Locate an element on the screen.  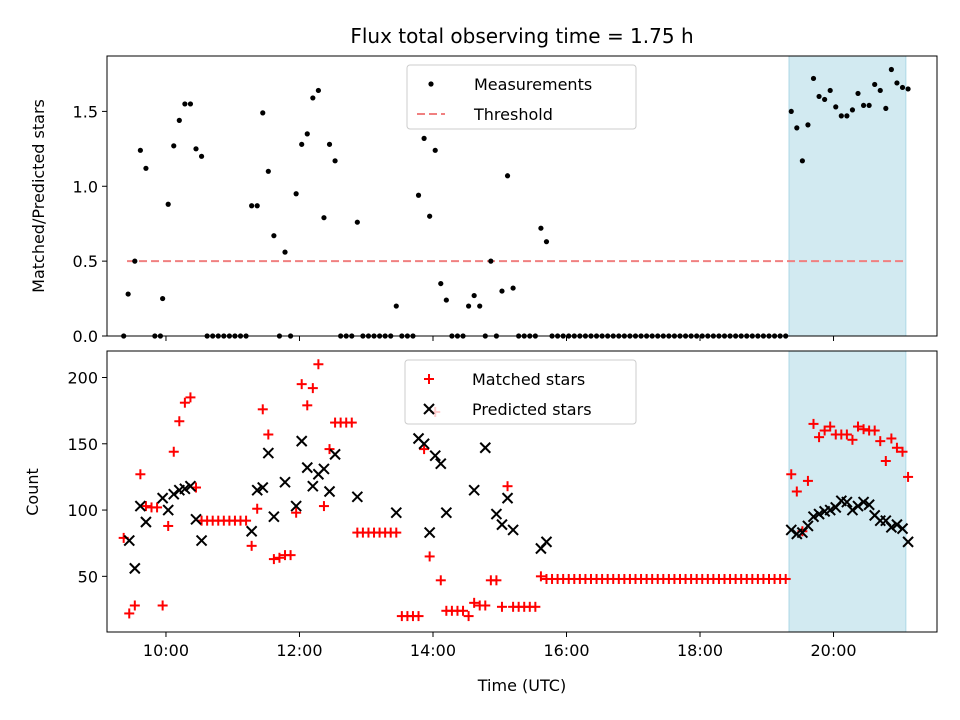
y-tick-label: 50 is located at coordinates (88, 576).